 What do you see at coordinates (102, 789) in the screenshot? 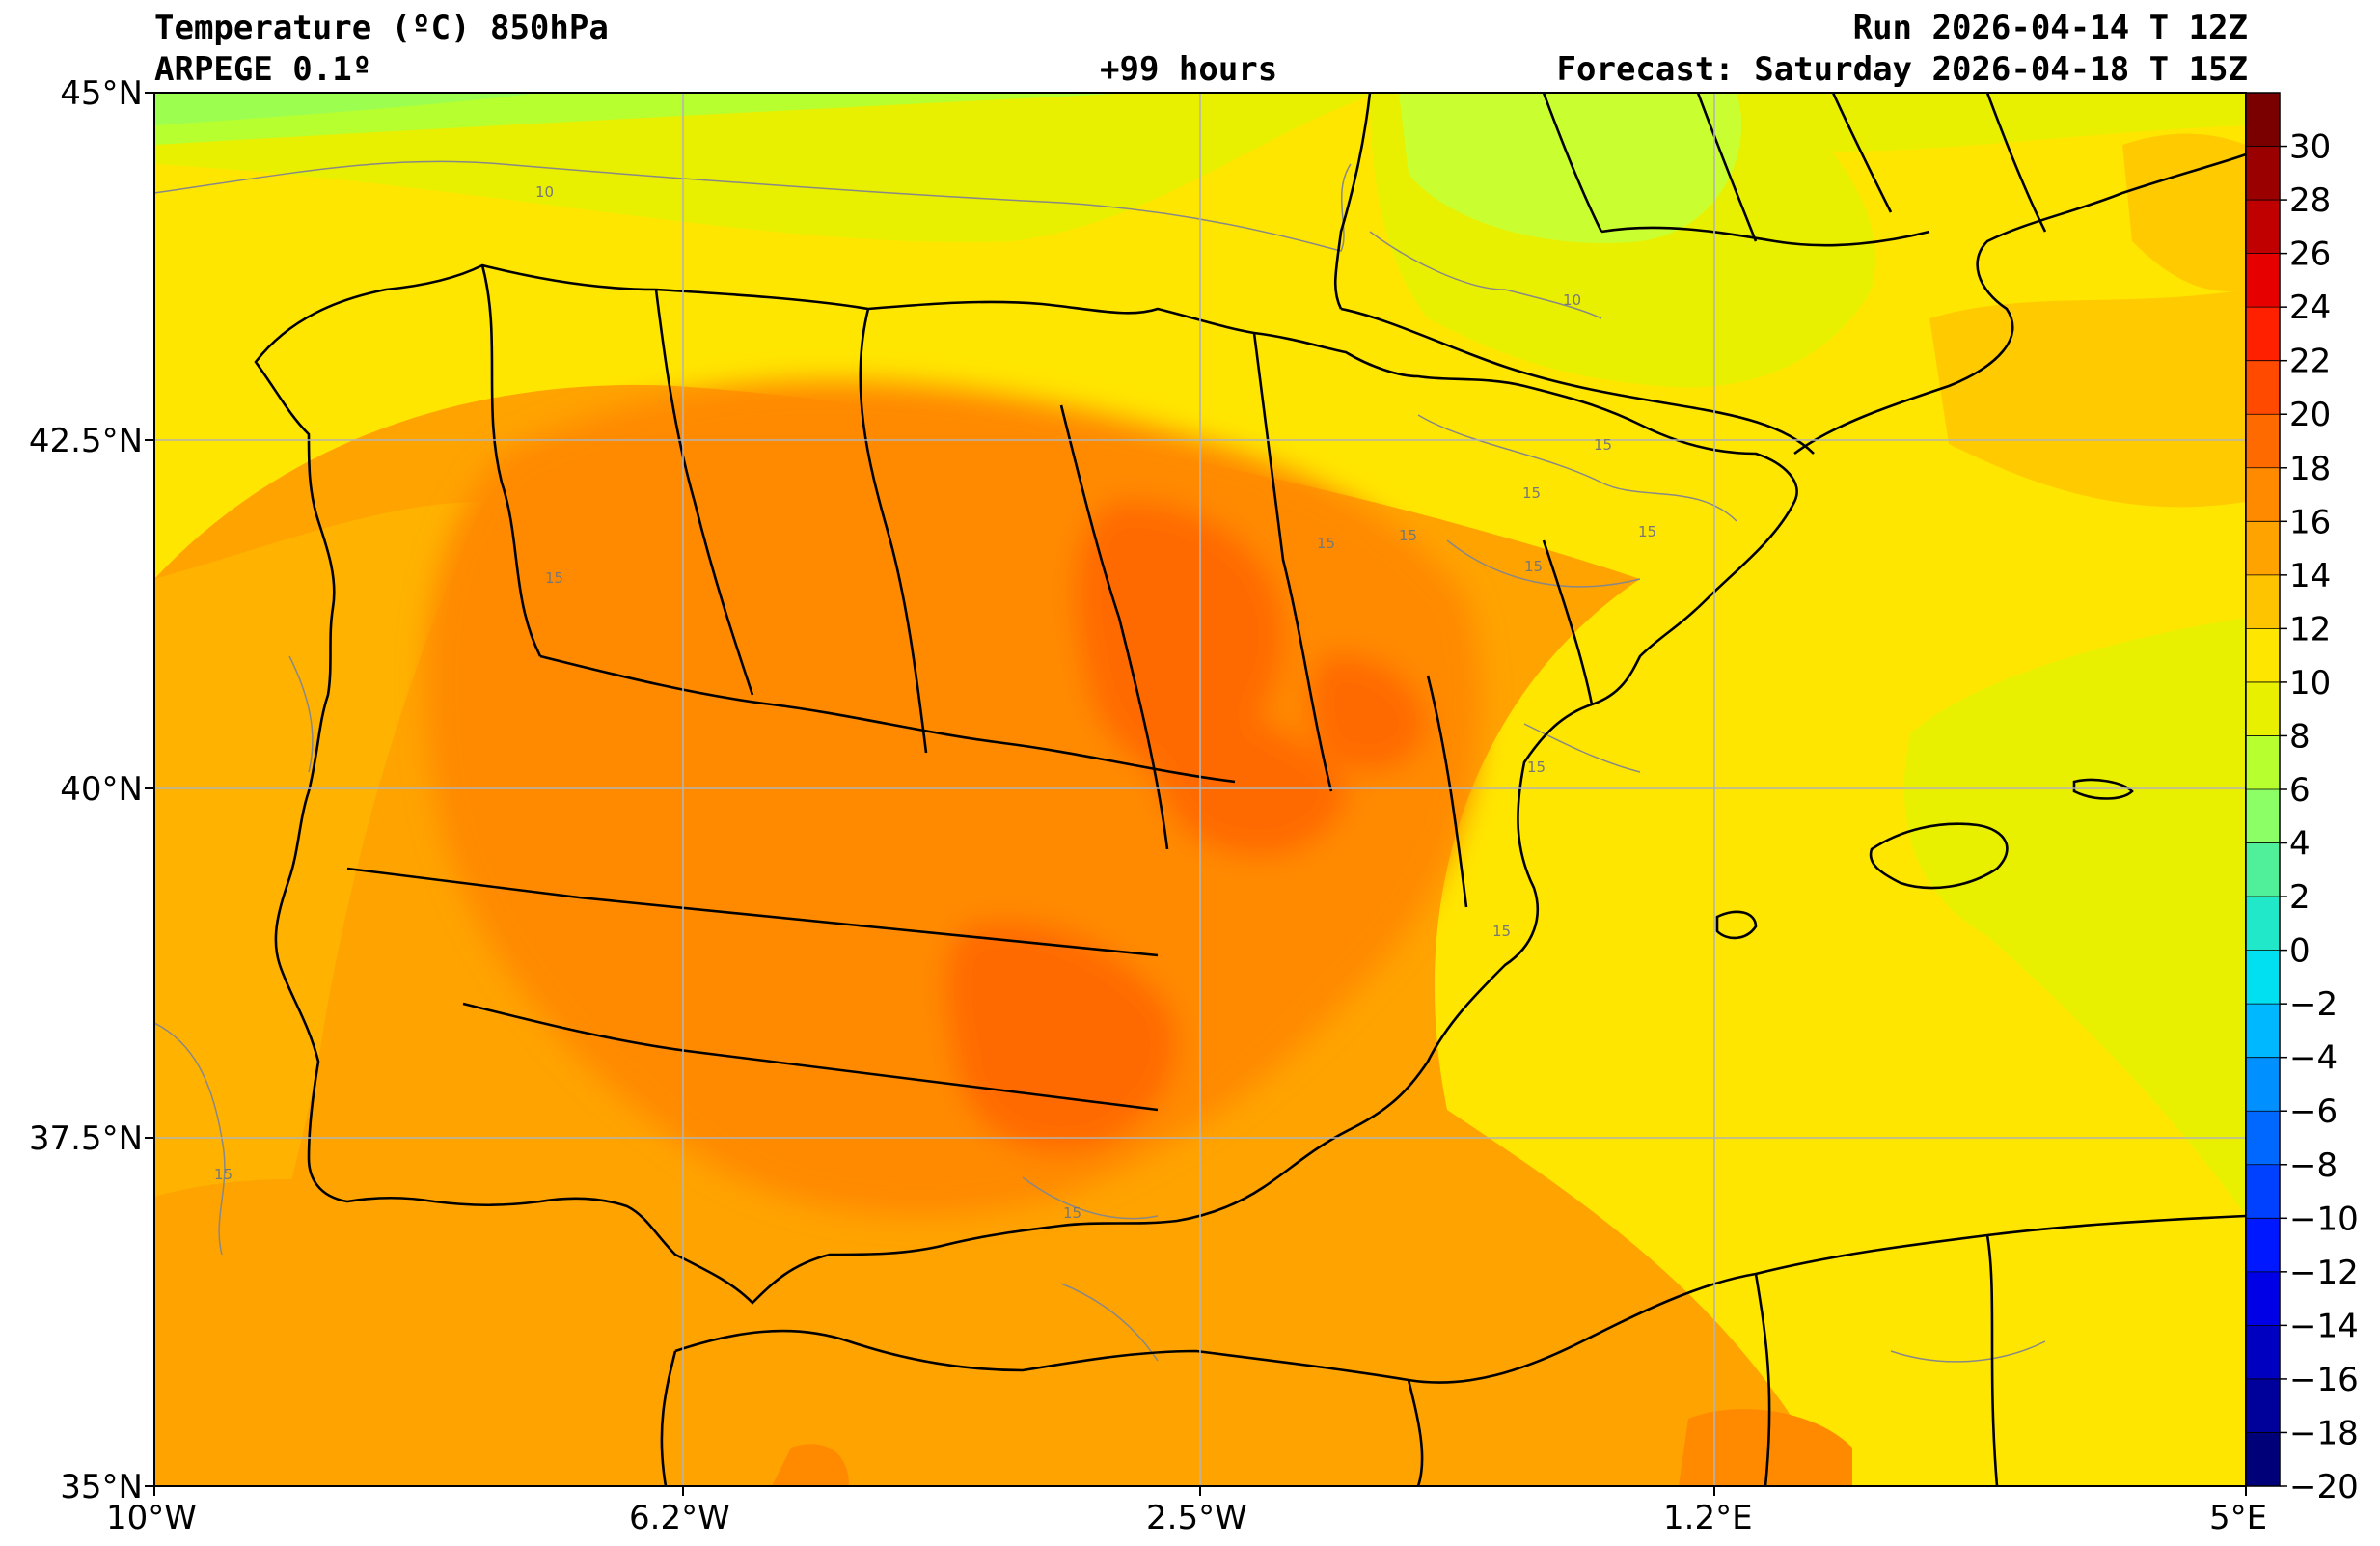
I see `lat-label: 40°N` at bounding box center [102, 789].